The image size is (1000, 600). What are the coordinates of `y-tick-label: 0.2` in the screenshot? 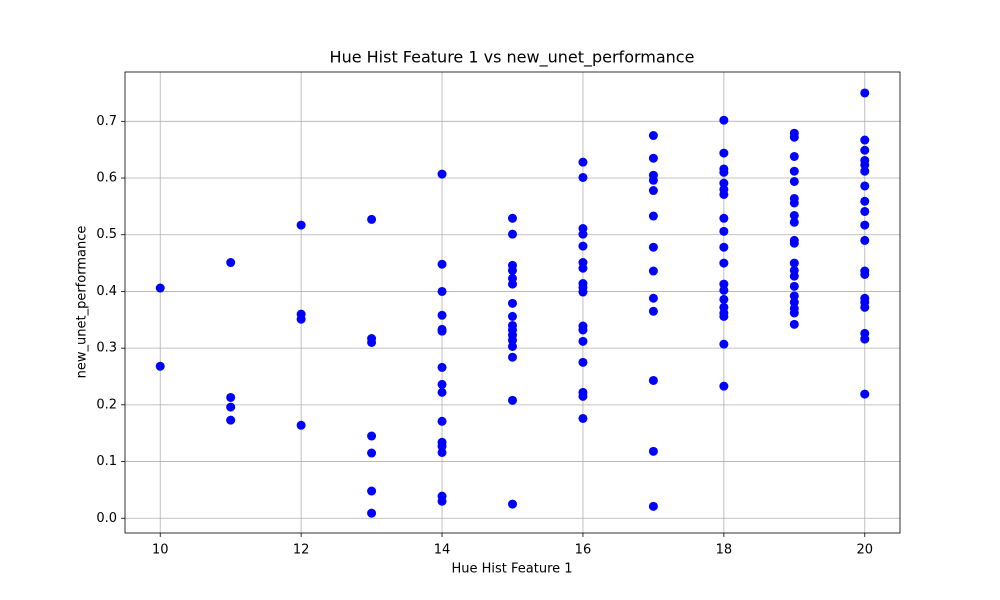 It's located at (106, 404).